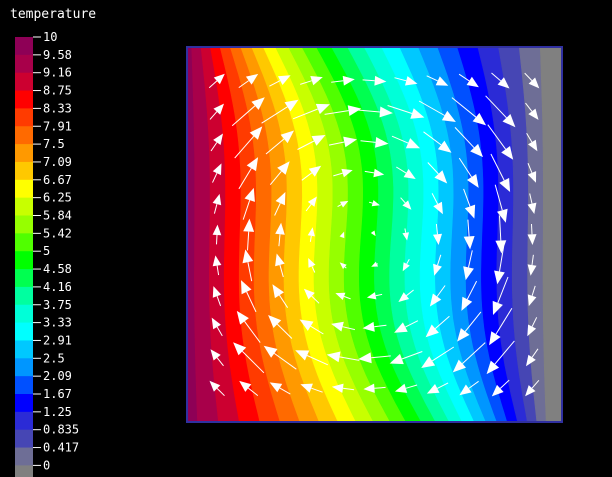 This screenshot has width=612, height=477. I want to click on colorbar-tick-label: 10, so click(50, 37).